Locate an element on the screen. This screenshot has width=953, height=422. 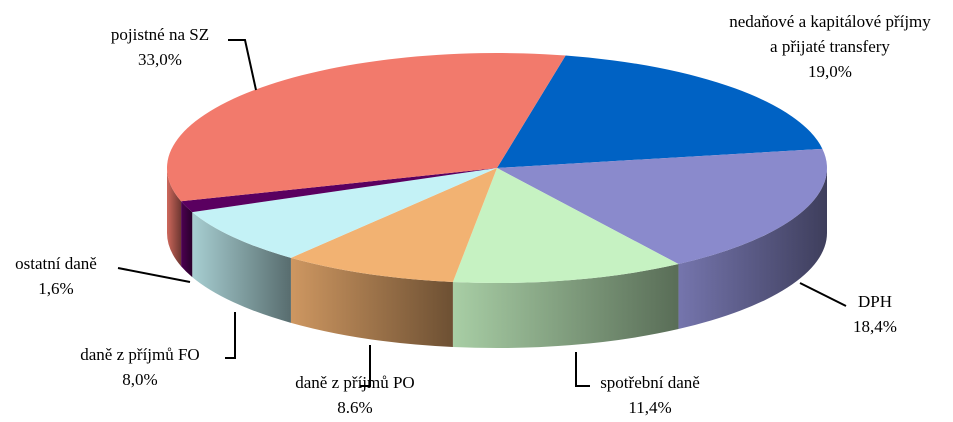
category-label: daně z příjmů PO is located at coordinates (355, 382).